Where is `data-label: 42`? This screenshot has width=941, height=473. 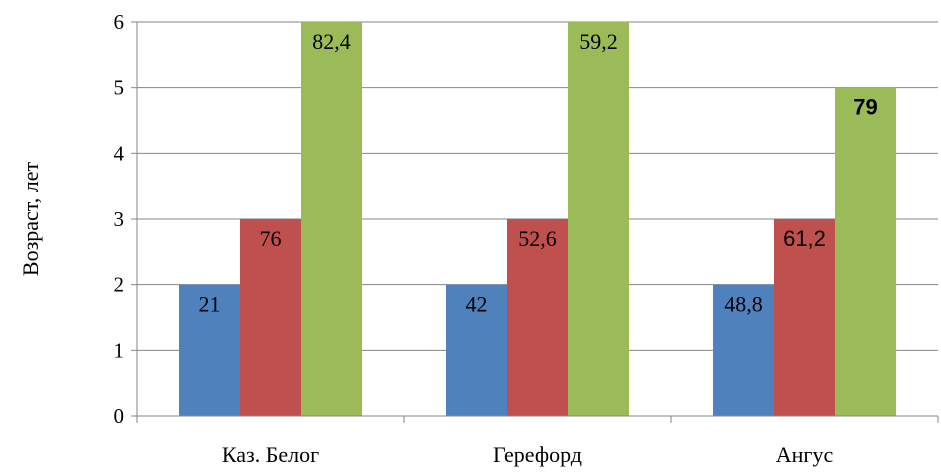
data-label: 42 is located at coordinates (477, 304).